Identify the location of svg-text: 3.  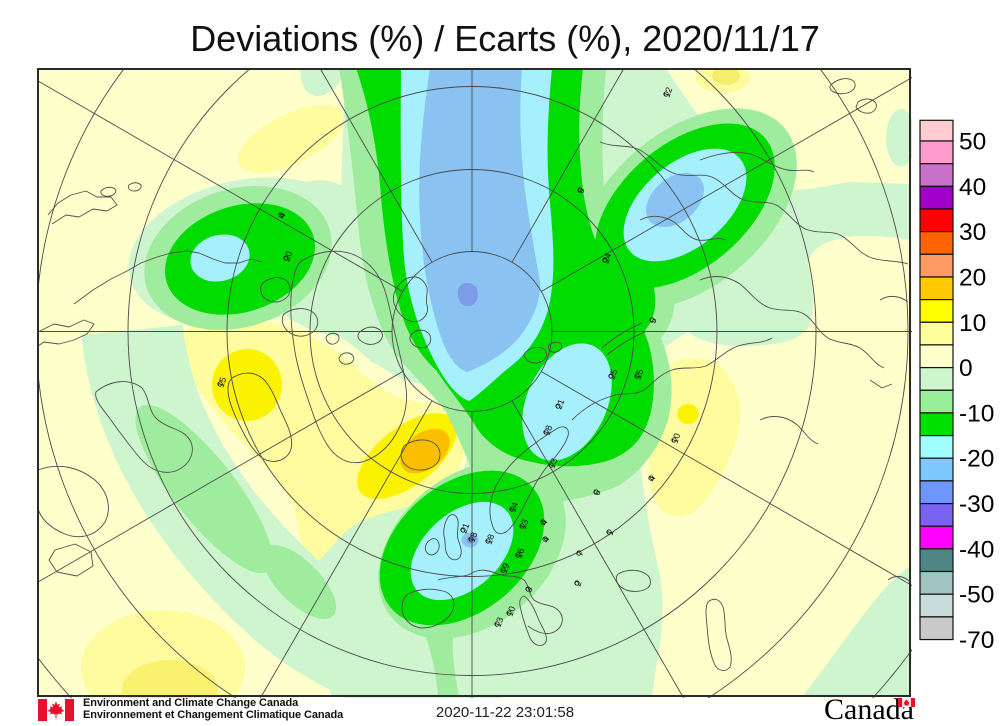
(528, 590).